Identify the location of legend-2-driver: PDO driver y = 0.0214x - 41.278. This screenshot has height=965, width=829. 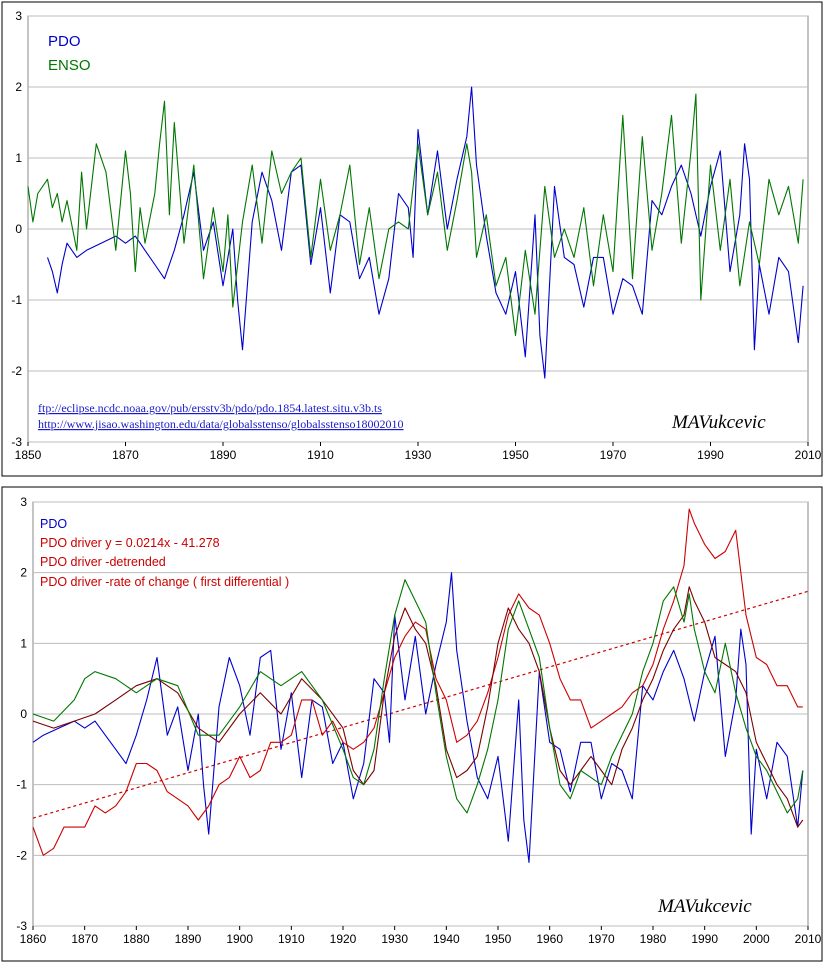
(130, 543).